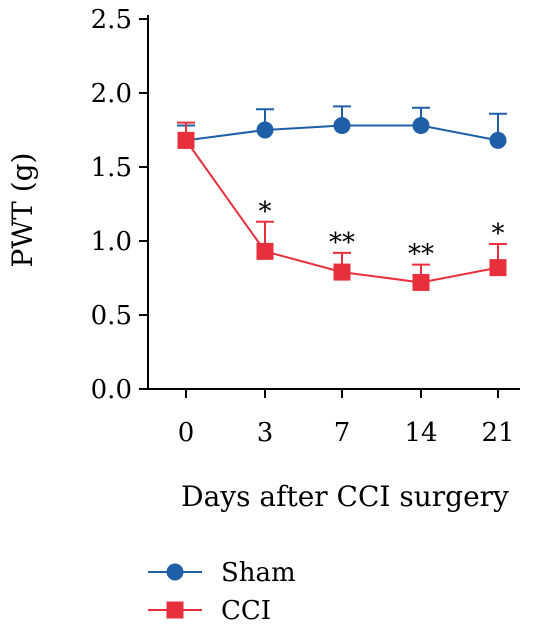 The width and height of the screenshot is (539, 636). Describe the element at coordinates (265, 433) in the screenshot. I see `x-tick-label: 3` at that location.